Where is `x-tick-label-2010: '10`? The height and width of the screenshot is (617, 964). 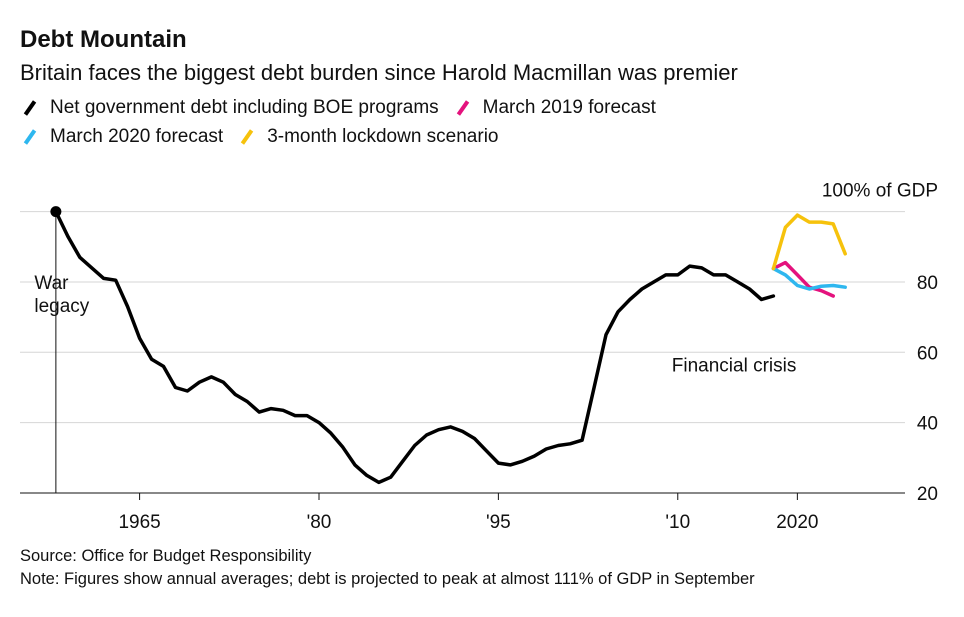
x-tick-label-2010: '10 is located at coordinates (677, 522).